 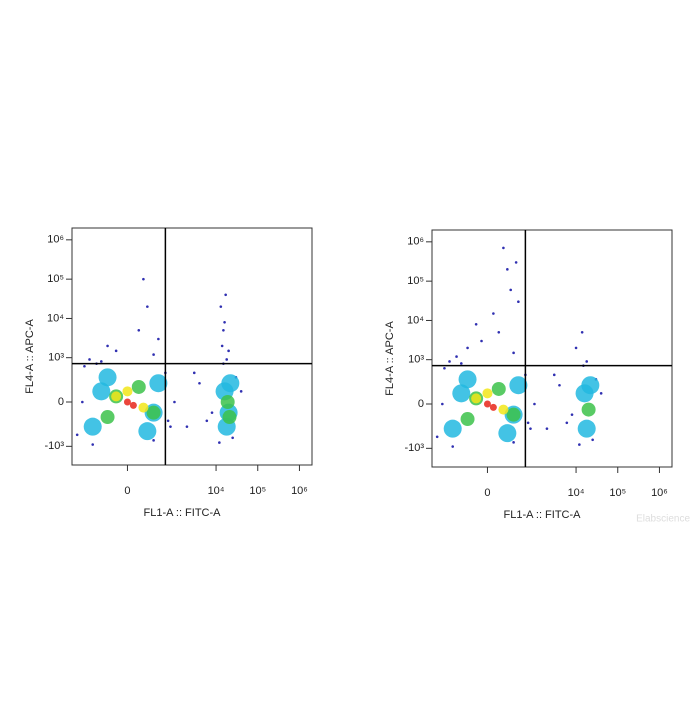 I want to click on y-tick-label: 10⁵, so click(x=55, y=279).